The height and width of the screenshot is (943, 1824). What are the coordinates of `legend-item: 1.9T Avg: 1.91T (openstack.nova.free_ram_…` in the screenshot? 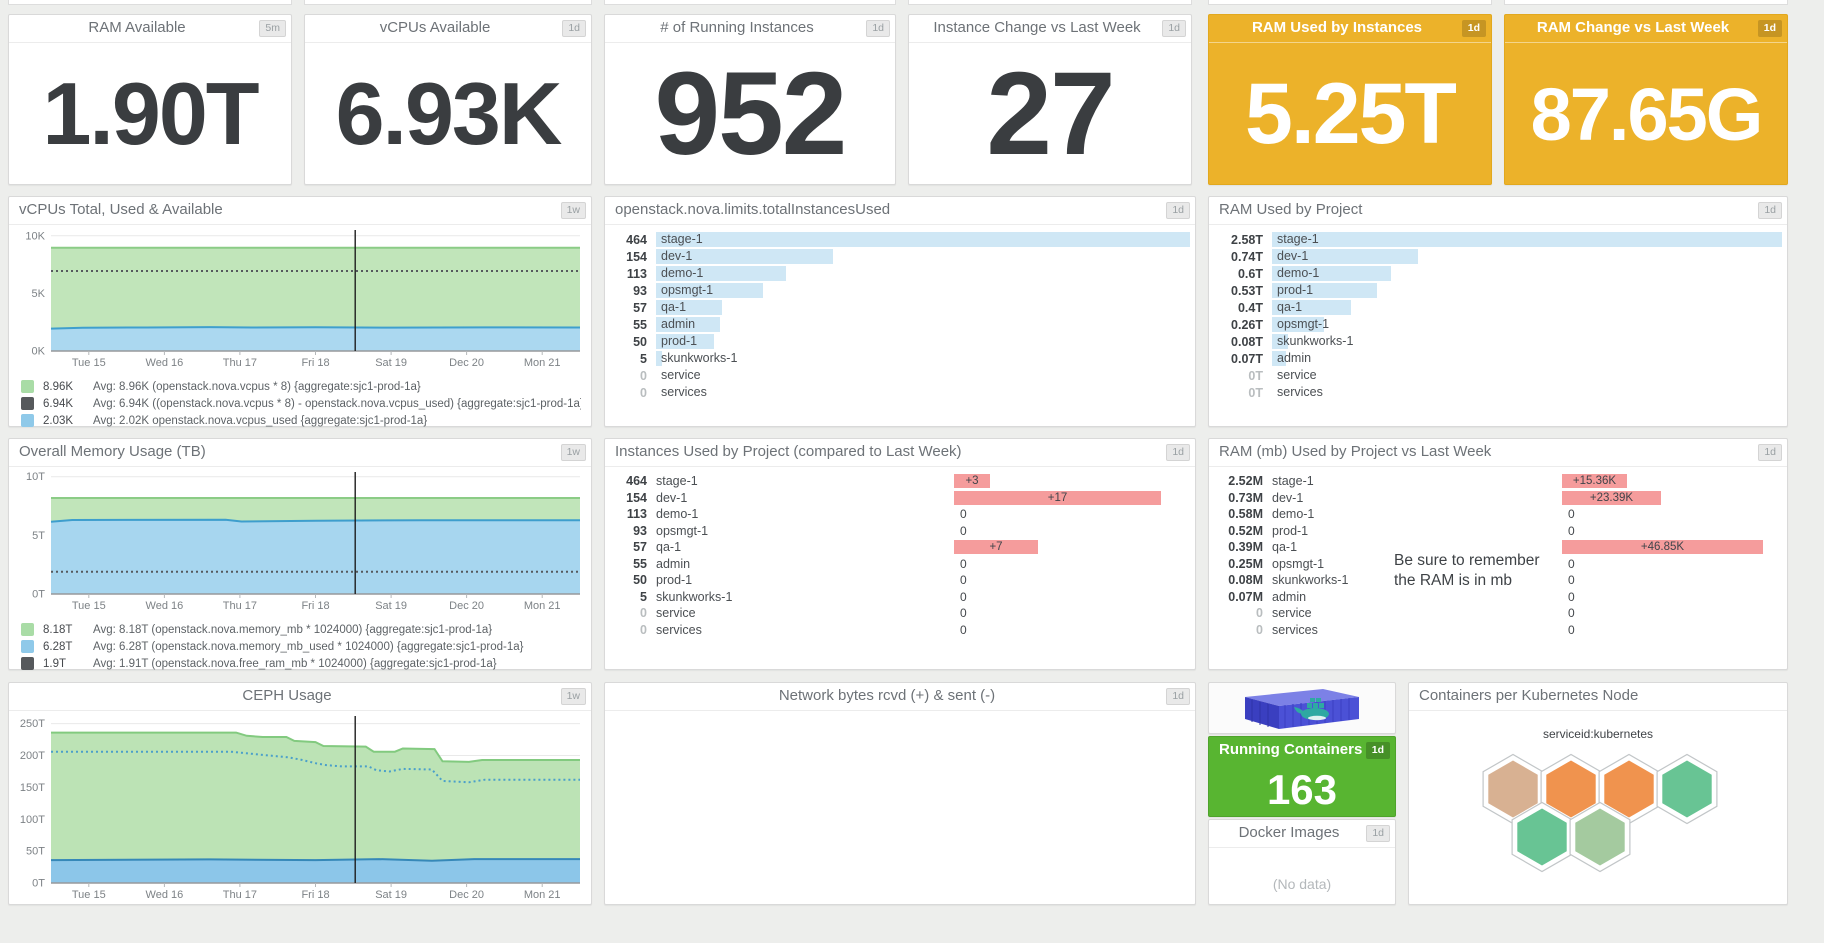 It's located at (301, 663).